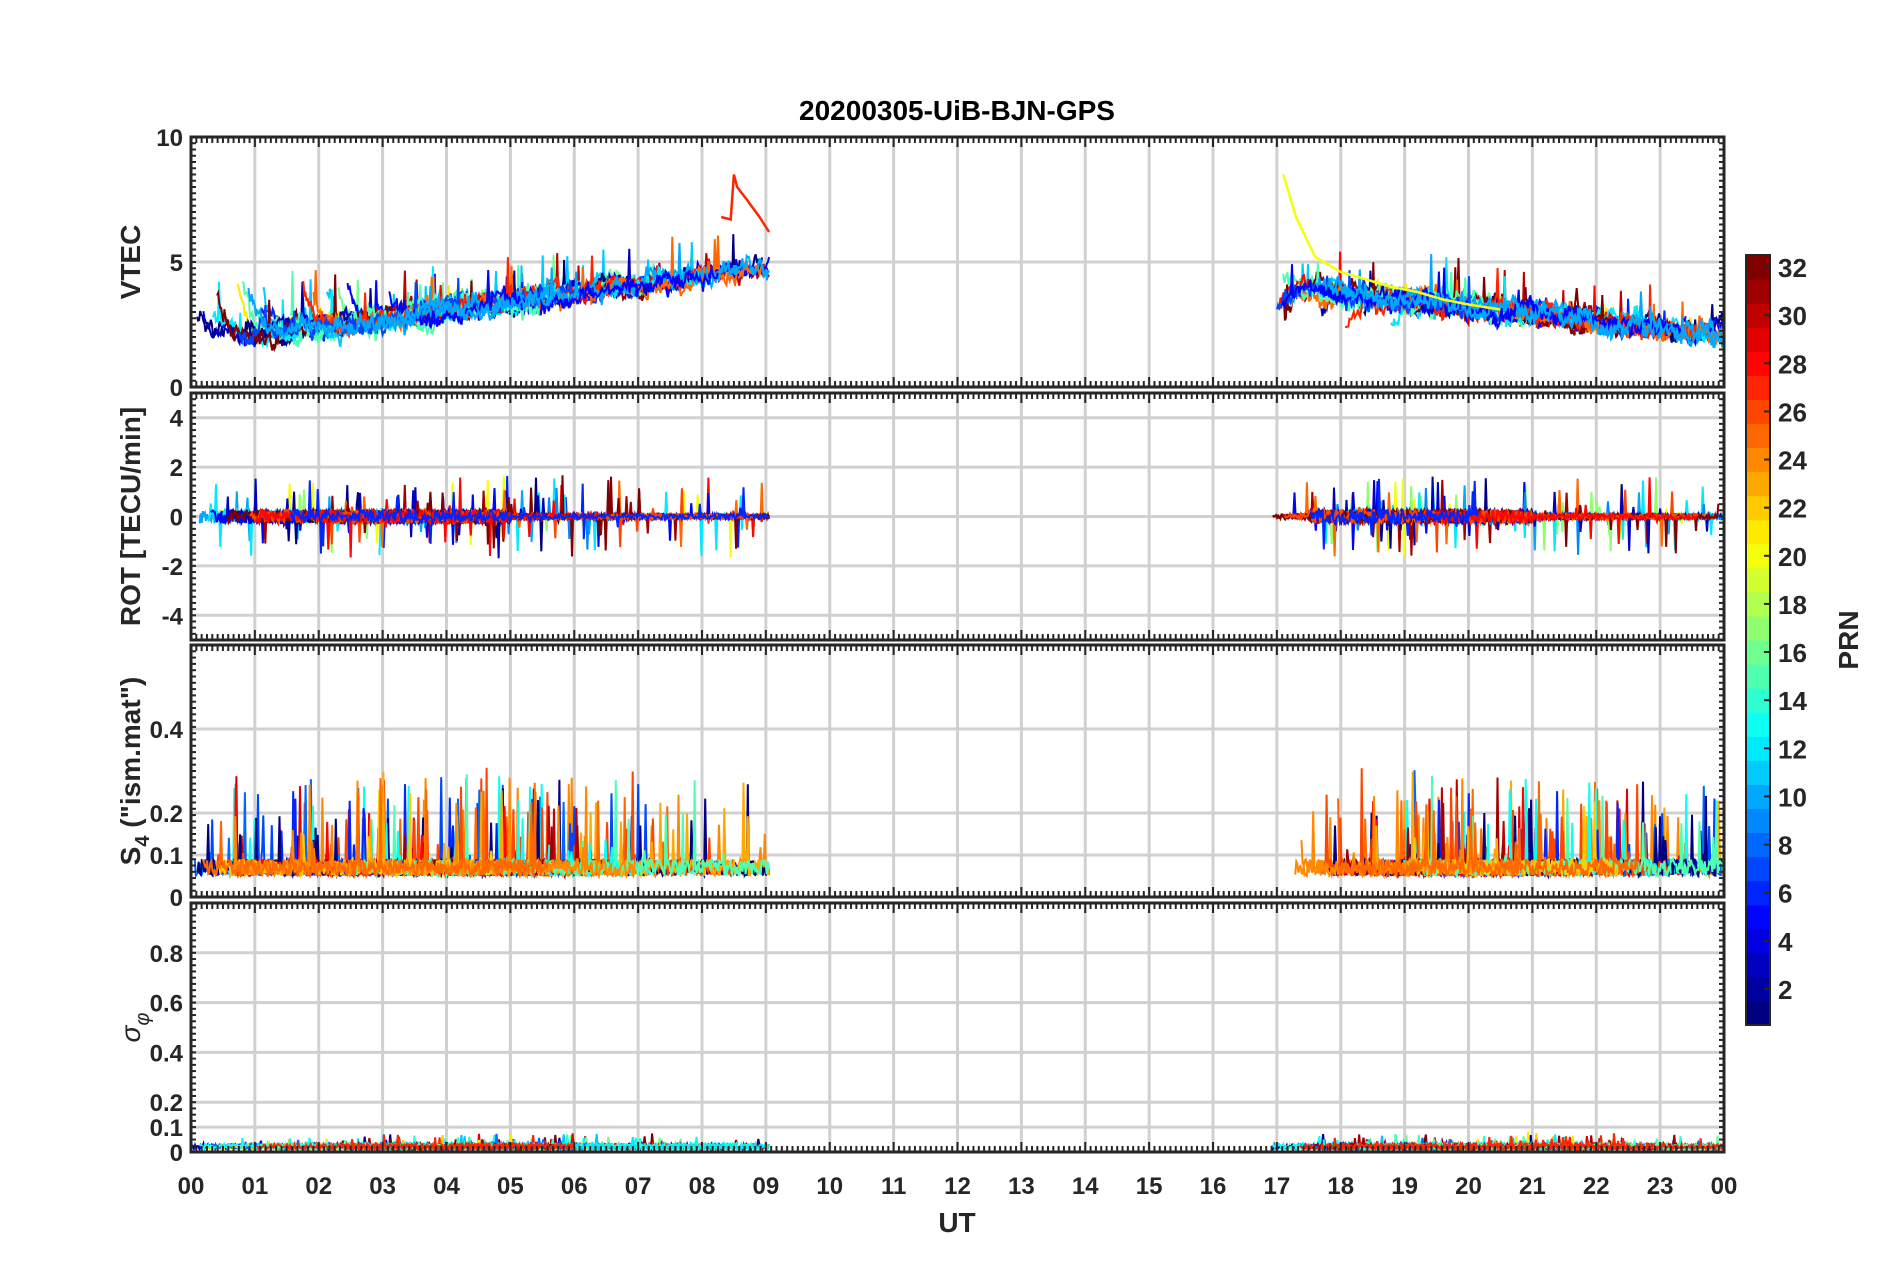 This screenshot has height=1272, width=1902. What do you see at coordinates (176, 468) in the screenshot?
I see `y-tick-label: 2` at bounding box center [176, 468].